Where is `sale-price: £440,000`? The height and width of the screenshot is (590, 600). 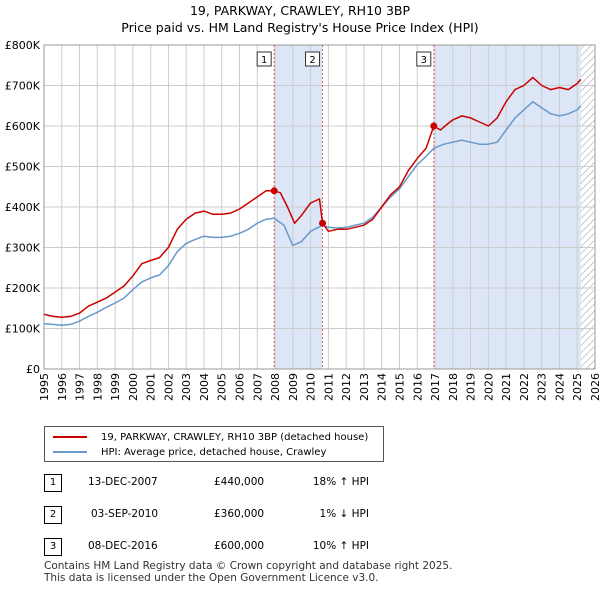 sale-price: £440,000 is located at coordinates (239, 482).